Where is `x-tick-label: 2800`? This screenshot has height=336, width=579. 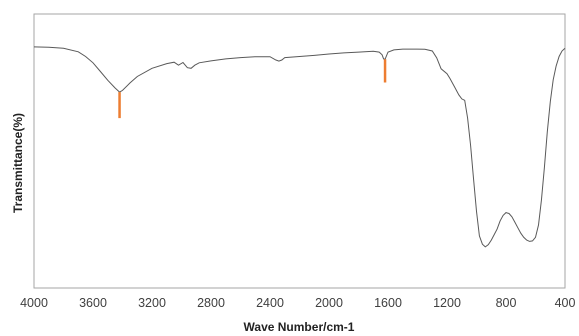 x-tick-label: 2800 is located at coordinates (211, 303).